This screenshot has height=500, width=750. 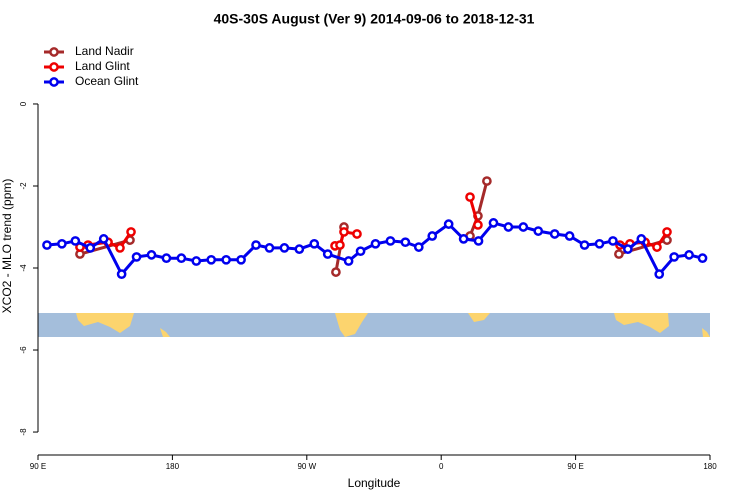 I want to click on x-tick-label: 0, so click(x=441, y=466).